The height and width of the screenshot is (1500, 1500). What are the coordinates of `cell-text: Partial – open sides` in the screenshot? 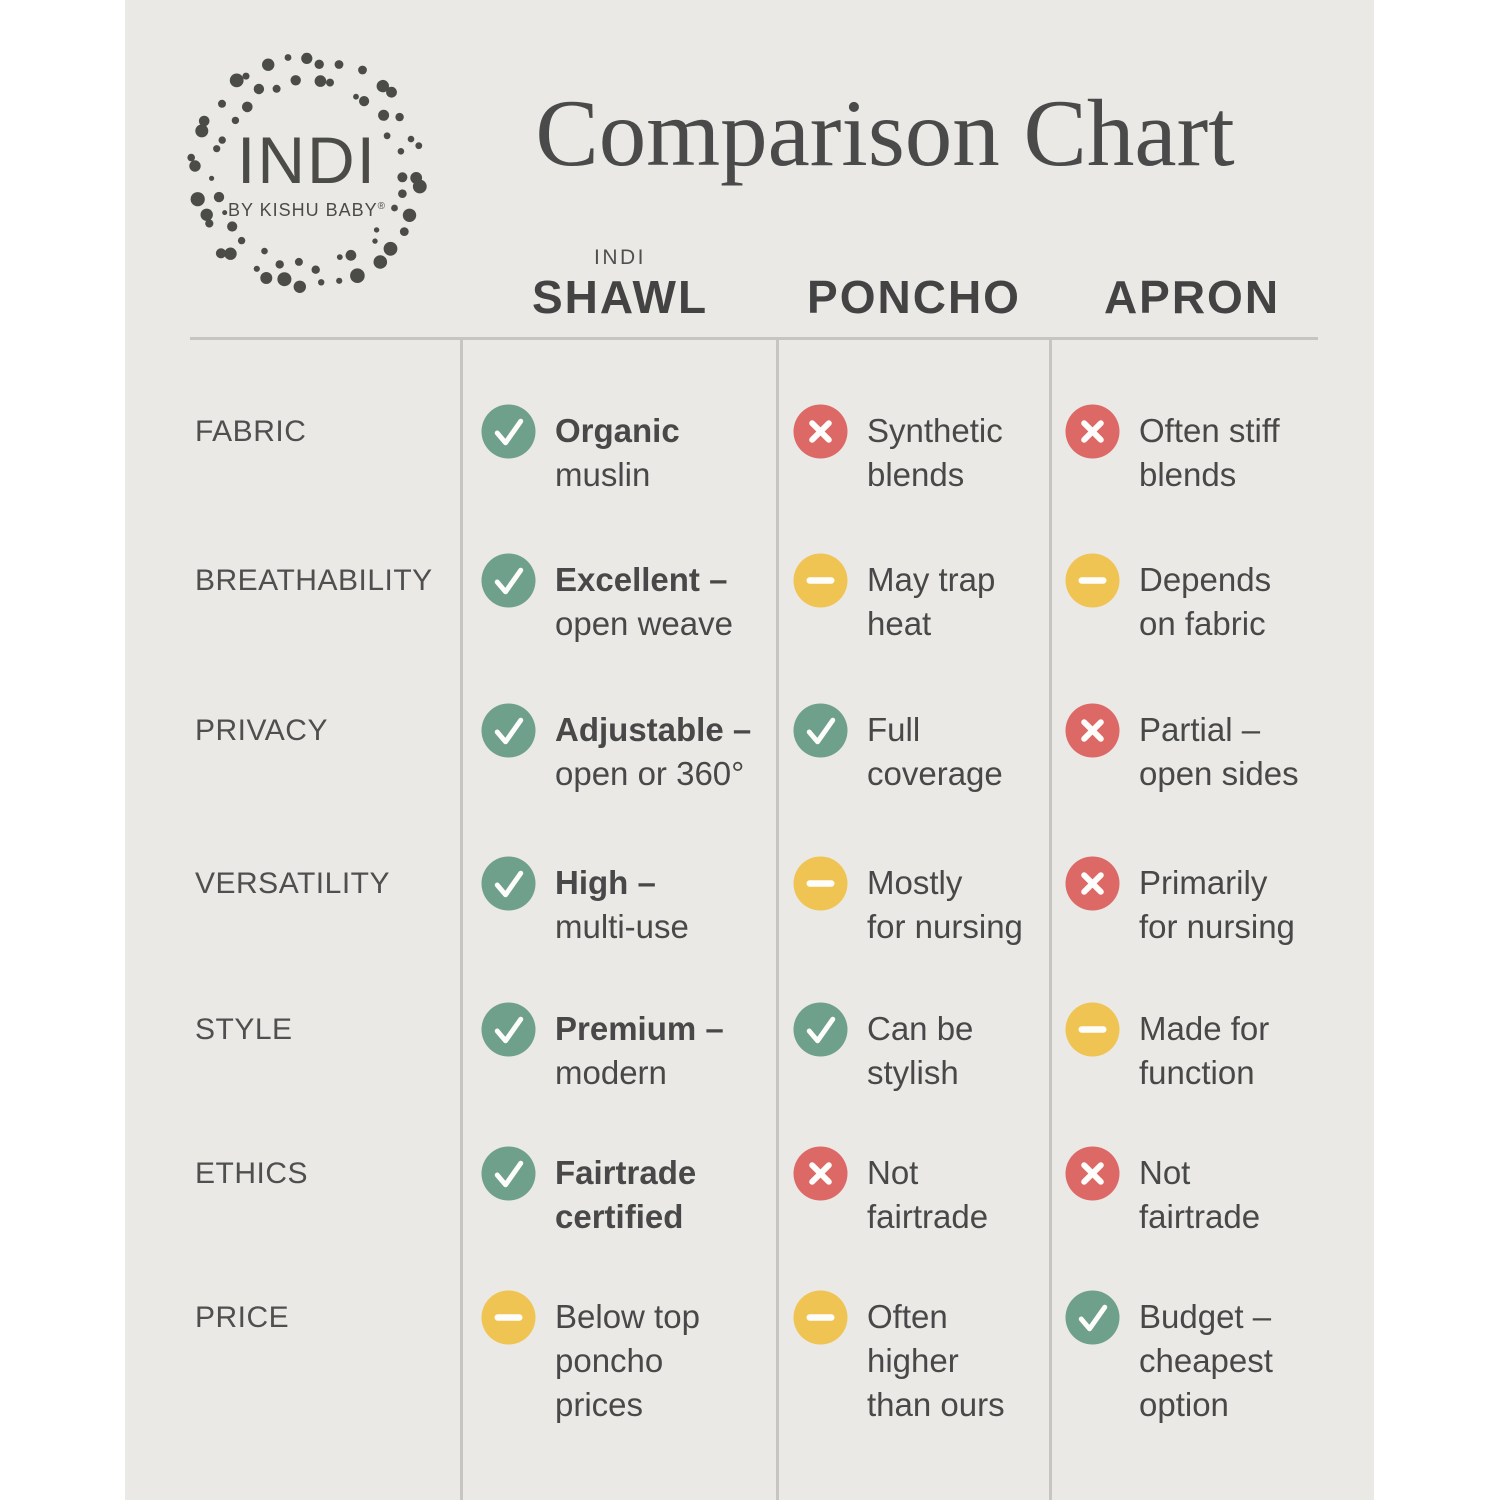 It's located at (1219, 749).